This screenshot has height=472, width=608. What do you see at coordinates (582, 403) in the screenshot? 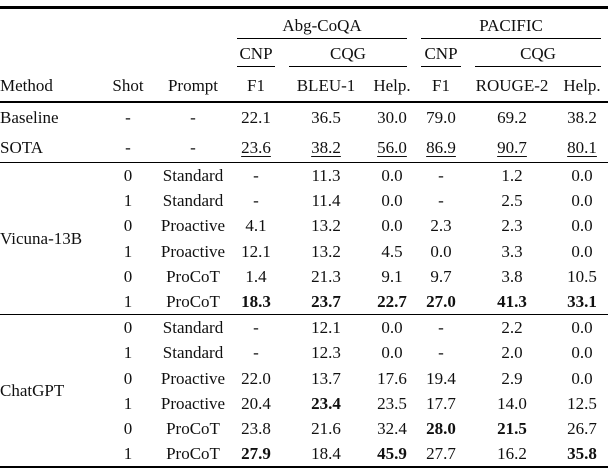
I see `value-cell: 12.5` at bounding box center [582, 403].